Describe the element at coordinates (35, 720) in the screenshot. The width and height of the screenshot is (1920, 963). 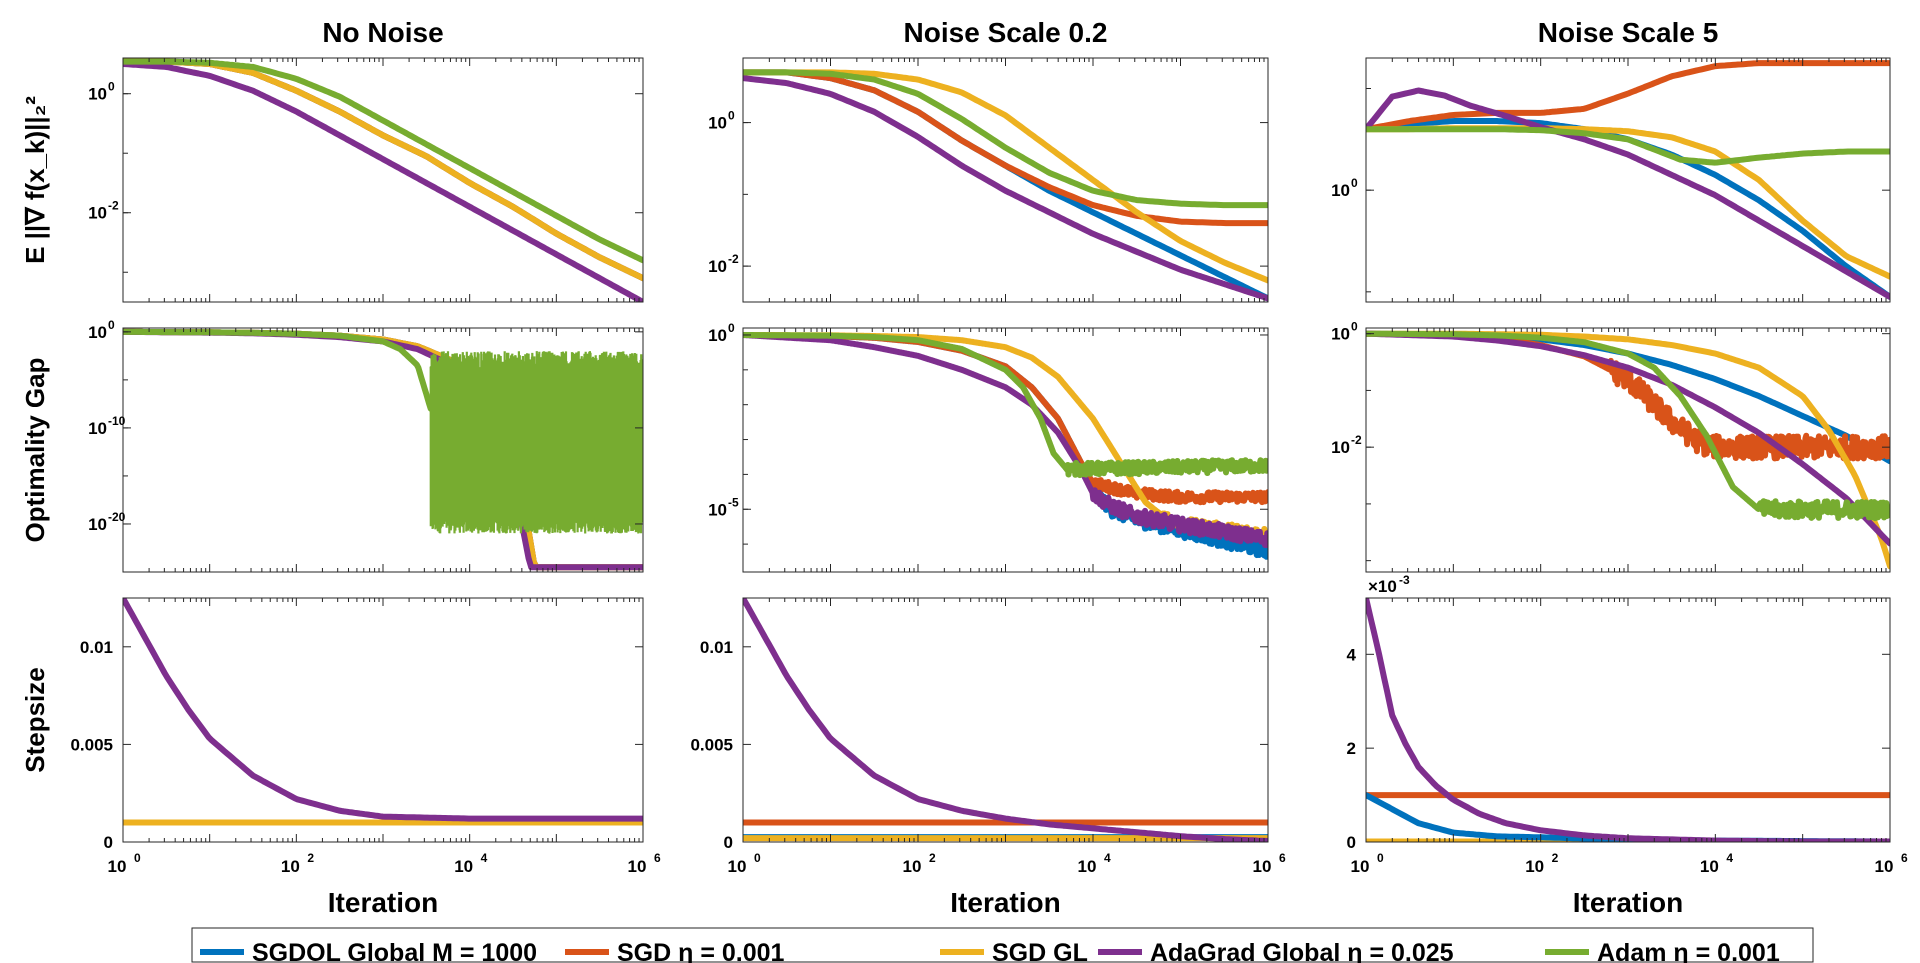
I see `row-label: Stepsize` at that location.